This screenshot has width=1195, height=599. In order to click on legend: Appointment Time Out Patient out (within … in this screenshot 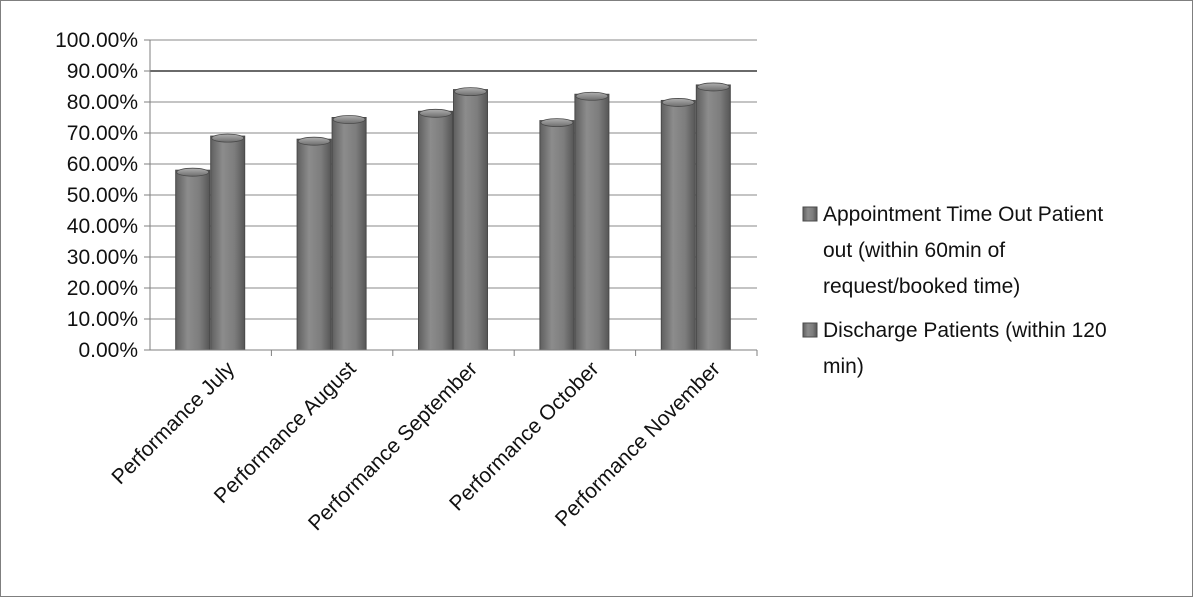, I will do `click(954, 290)`.